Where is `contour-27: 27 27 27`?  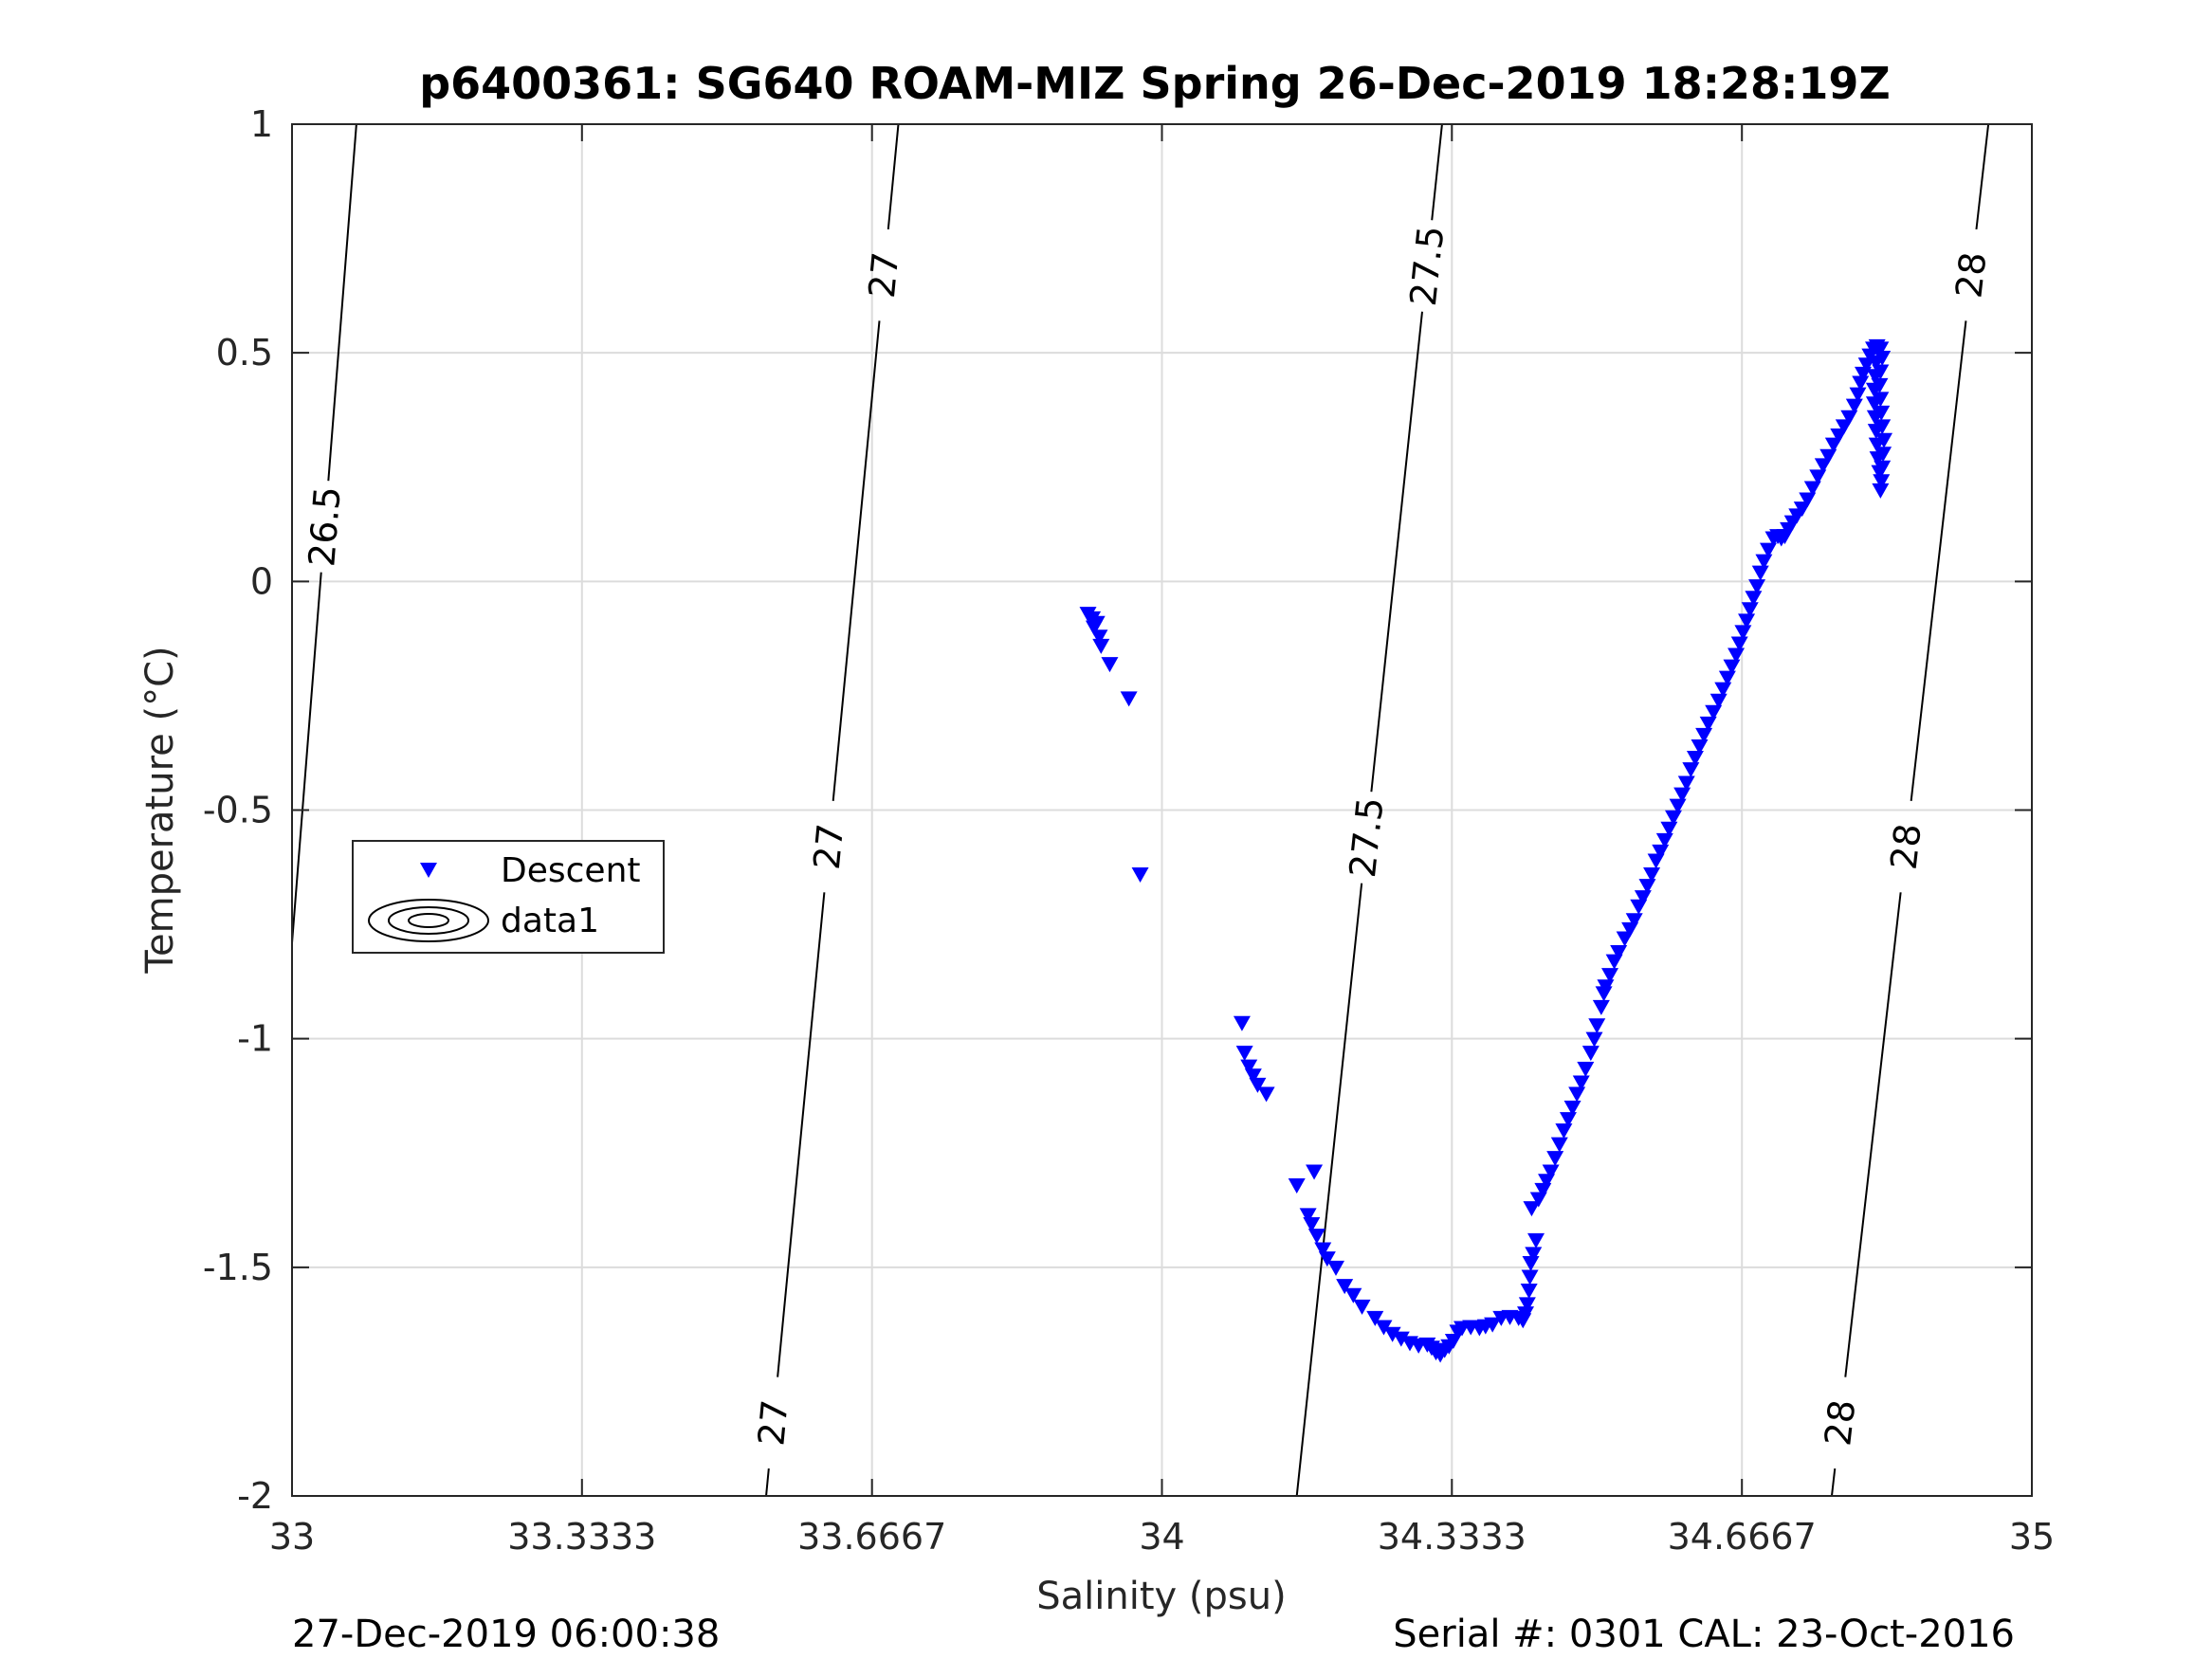
contour-27: 27 27 27 is located at coordinates (828, 810).